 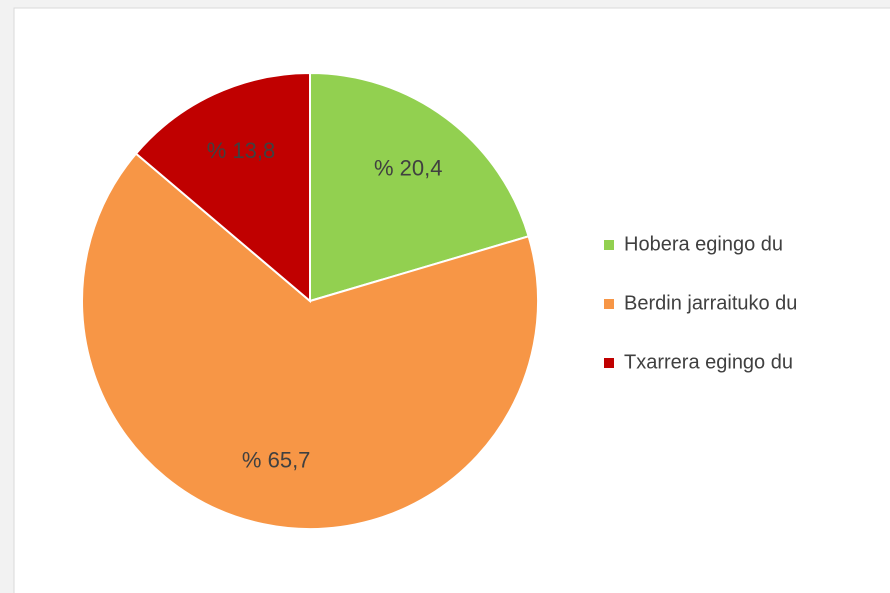 What do you see at coordinates (276, 459) in the screenshot?
I see `data-label: % 65,7` at bounding box center [276, 459].